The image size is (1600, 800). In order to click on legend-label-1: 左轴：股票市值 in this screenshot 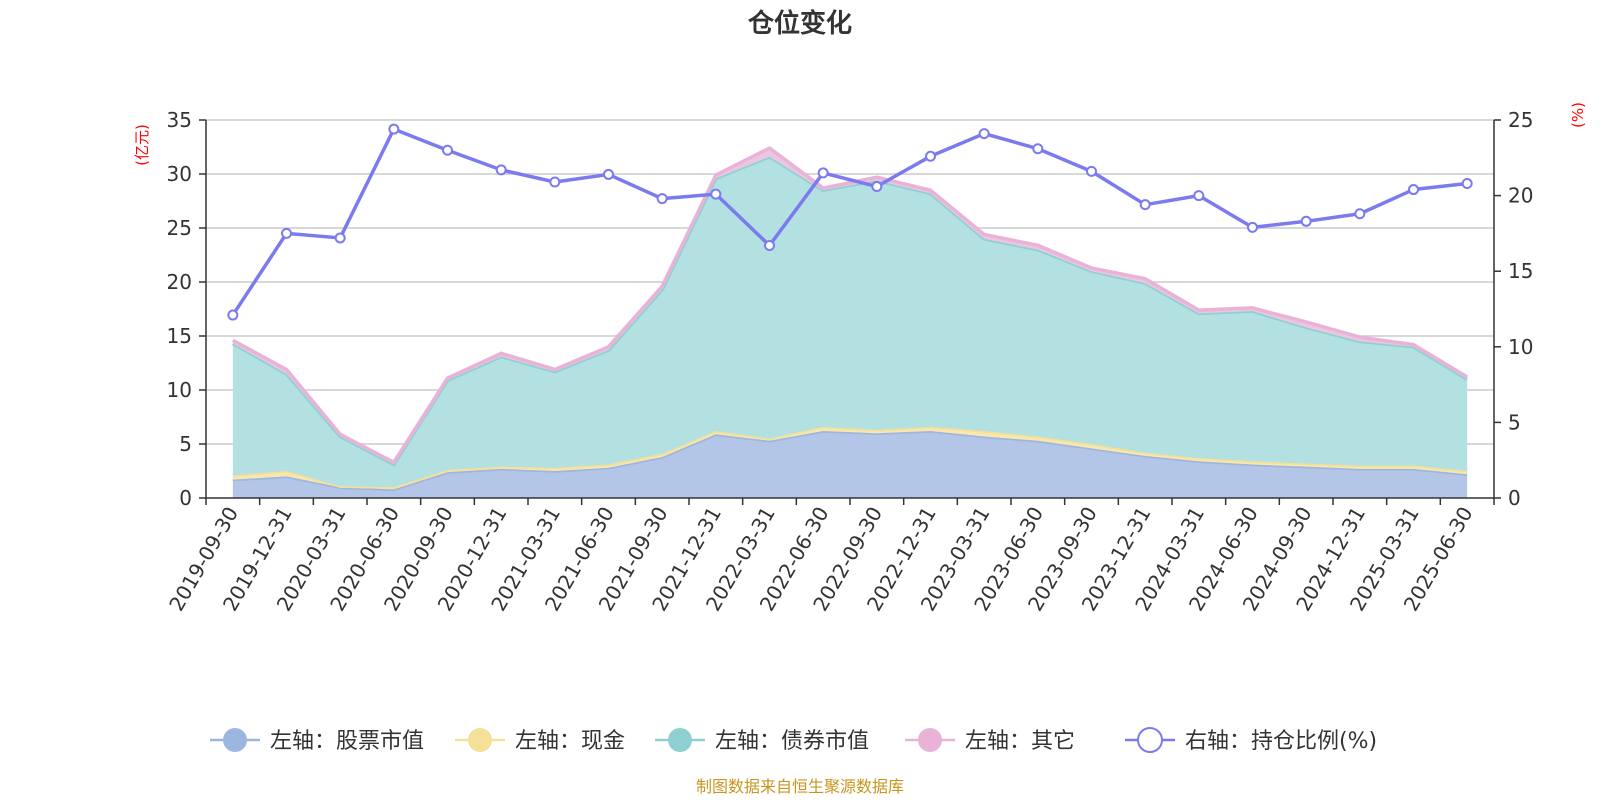, I will do `click(347, 741)`.